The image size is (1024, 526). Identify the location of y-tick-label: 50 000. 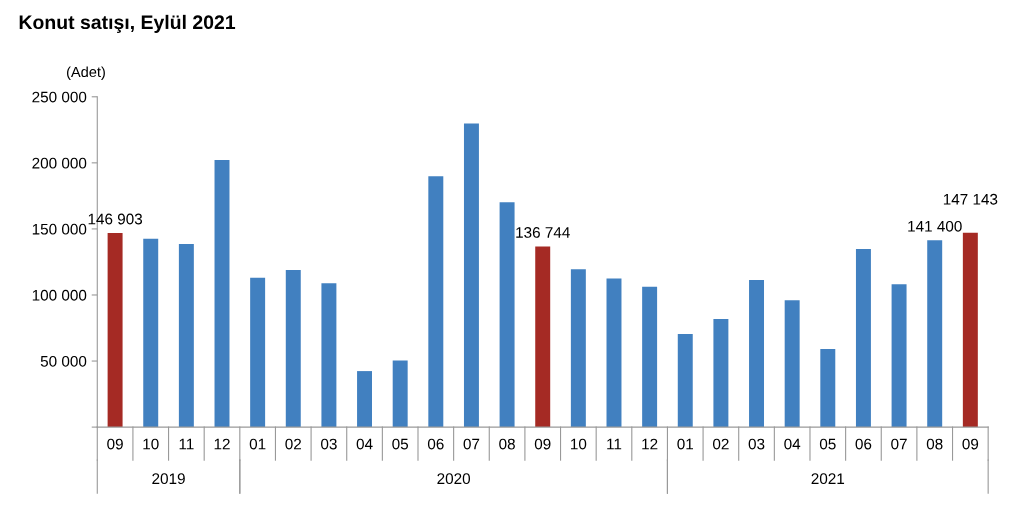
(63, 361).